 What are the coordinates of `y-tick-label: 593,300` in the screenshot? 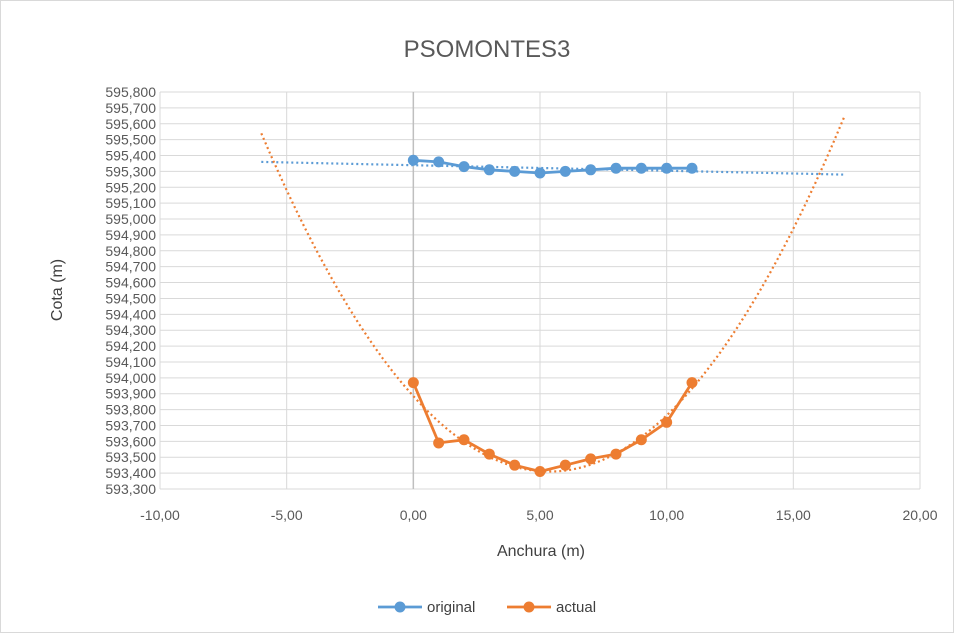 It's located at (130, 489).